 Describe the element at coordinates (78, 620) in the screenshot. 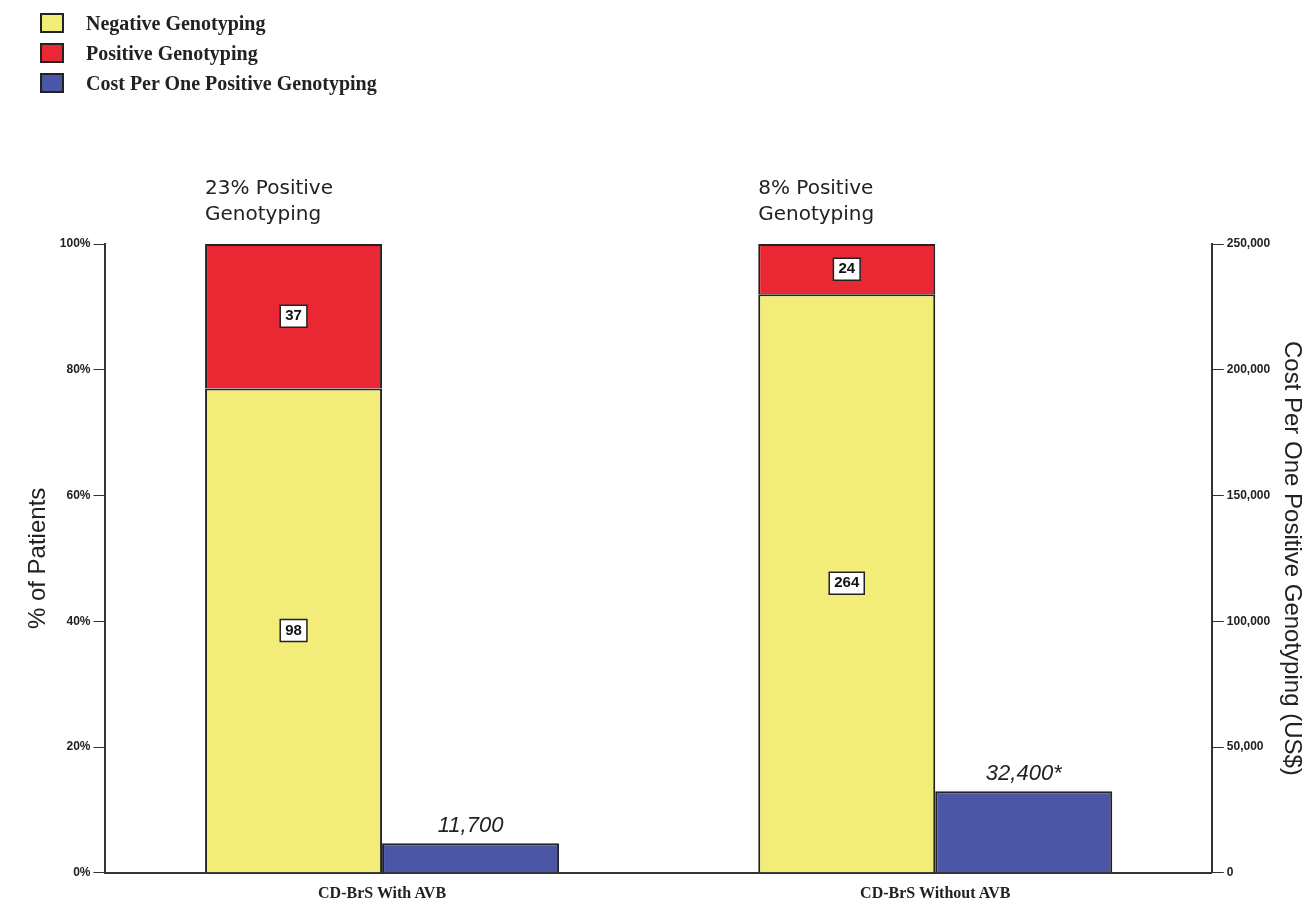

I see `y-tick-label: 40%` at that location.